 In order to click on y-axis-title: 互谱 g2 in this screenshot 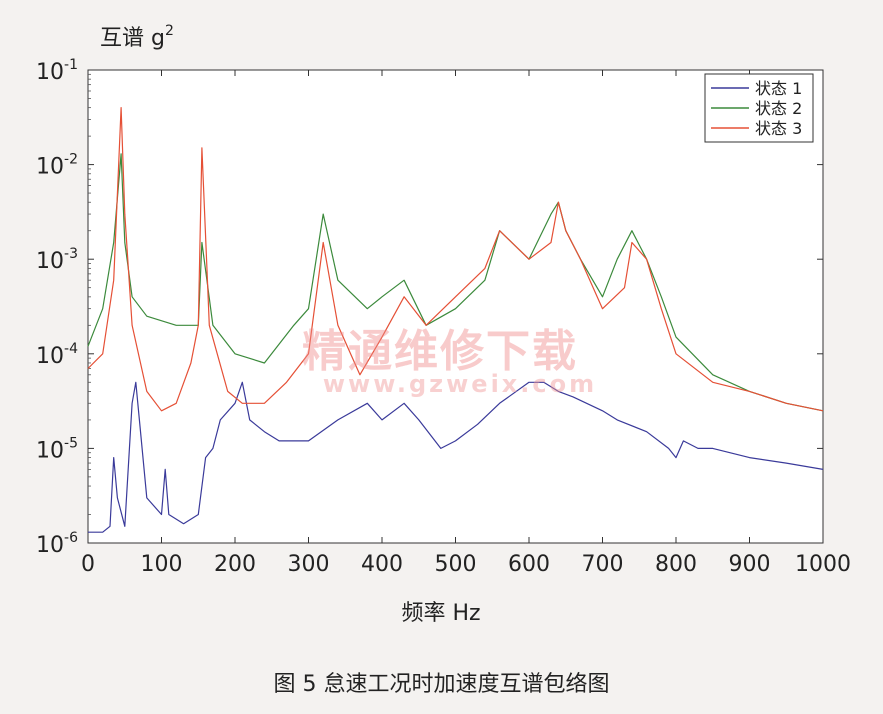, I will do `click(137, 37)`.